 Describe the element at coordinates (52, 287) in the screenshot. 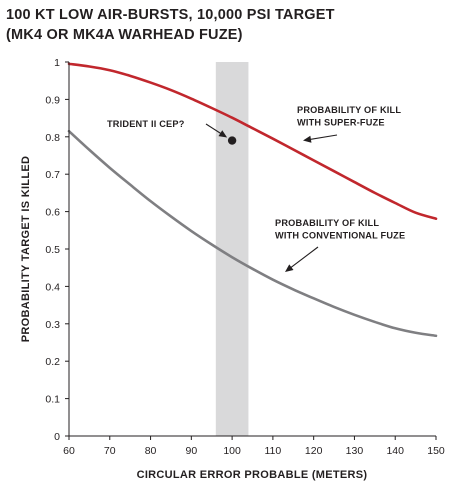

I see `y-tick-label: 0.4` at that location.